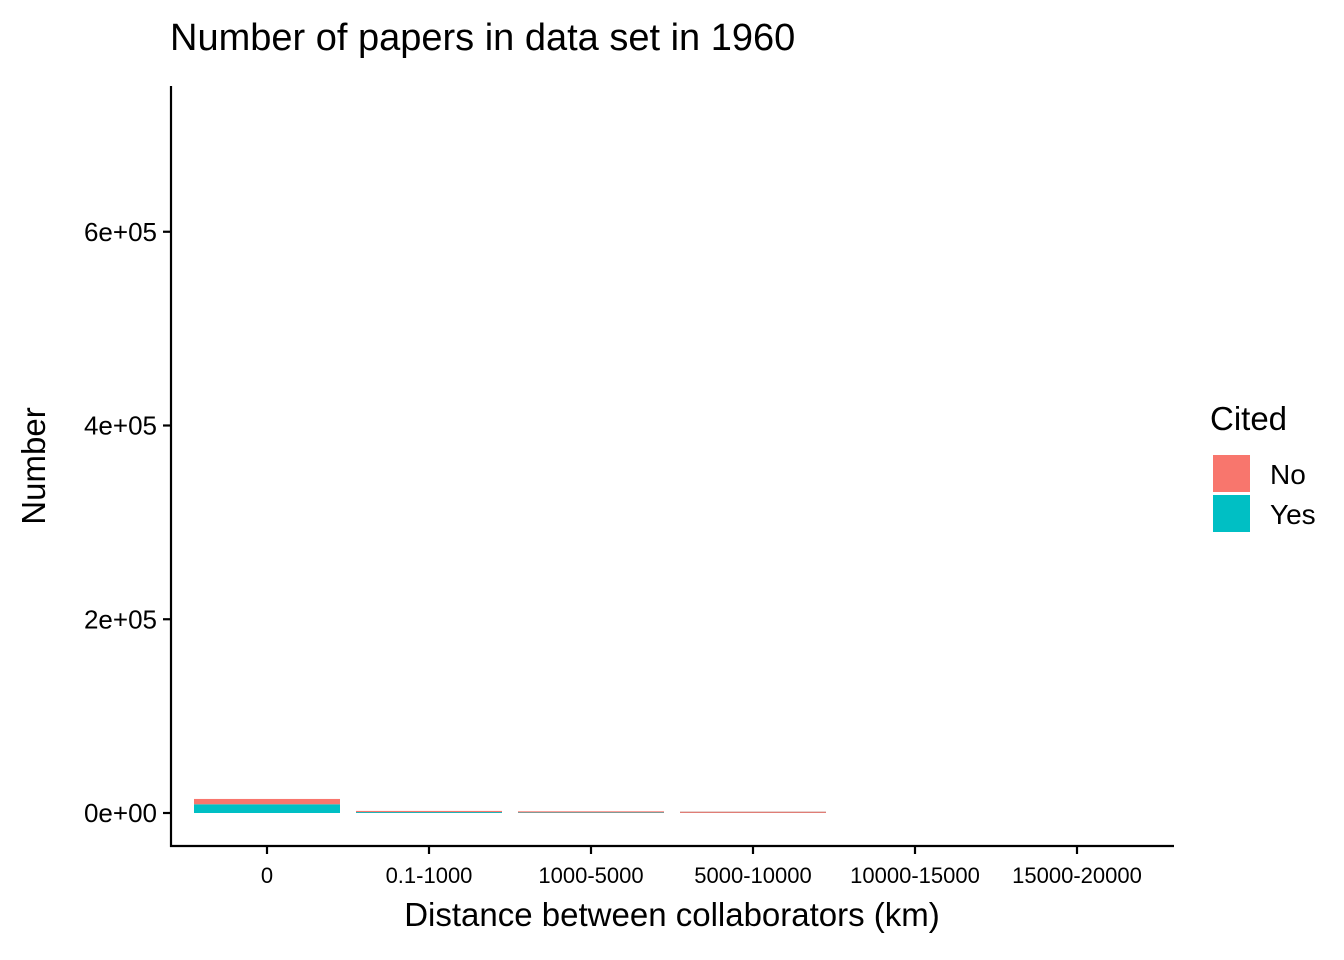 The width and height of the screenshot is (1344, 960). What do you see at coordinates (120, 426) in the screenshot?
I see `y-tick-label: 4e+05` at bounding box center [120, 426].